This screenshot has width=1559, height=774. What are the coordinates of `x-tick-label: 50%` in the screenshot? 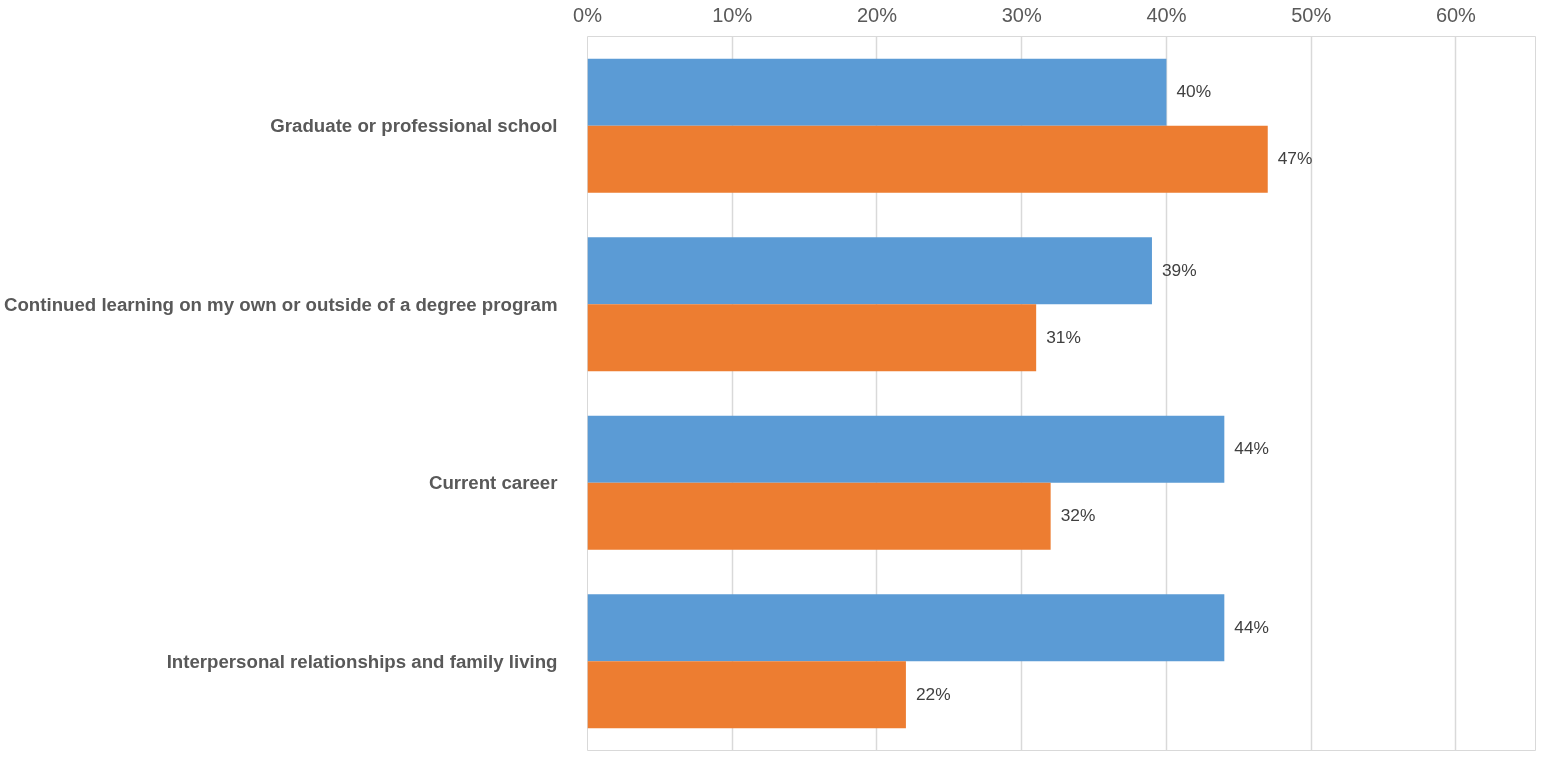 It's located at (1311, 14).